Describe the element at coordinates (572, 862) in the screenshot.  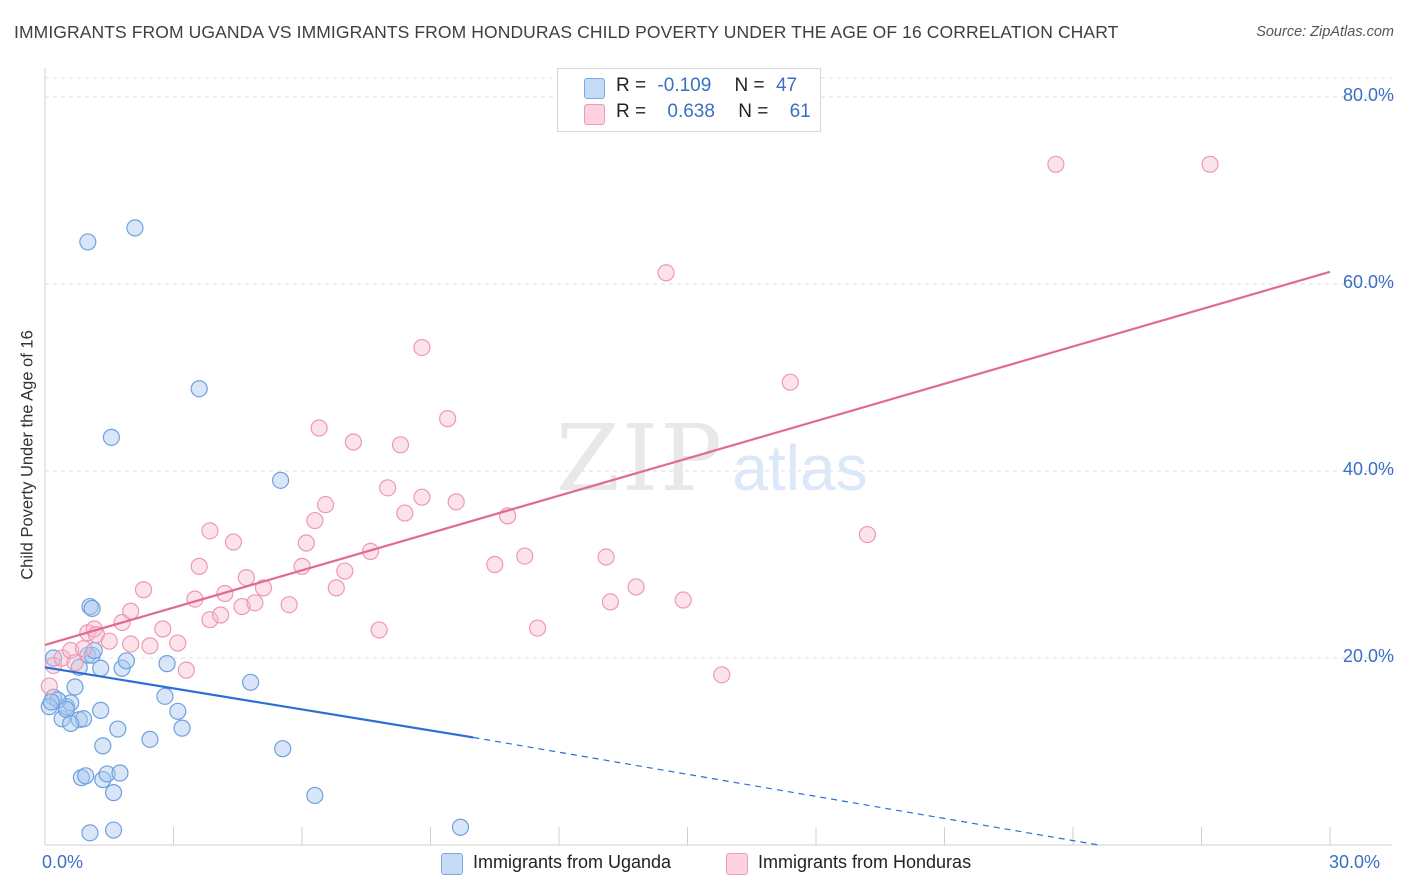
I see `legend-label-uganda: Immigrants from Uganda` at that location.